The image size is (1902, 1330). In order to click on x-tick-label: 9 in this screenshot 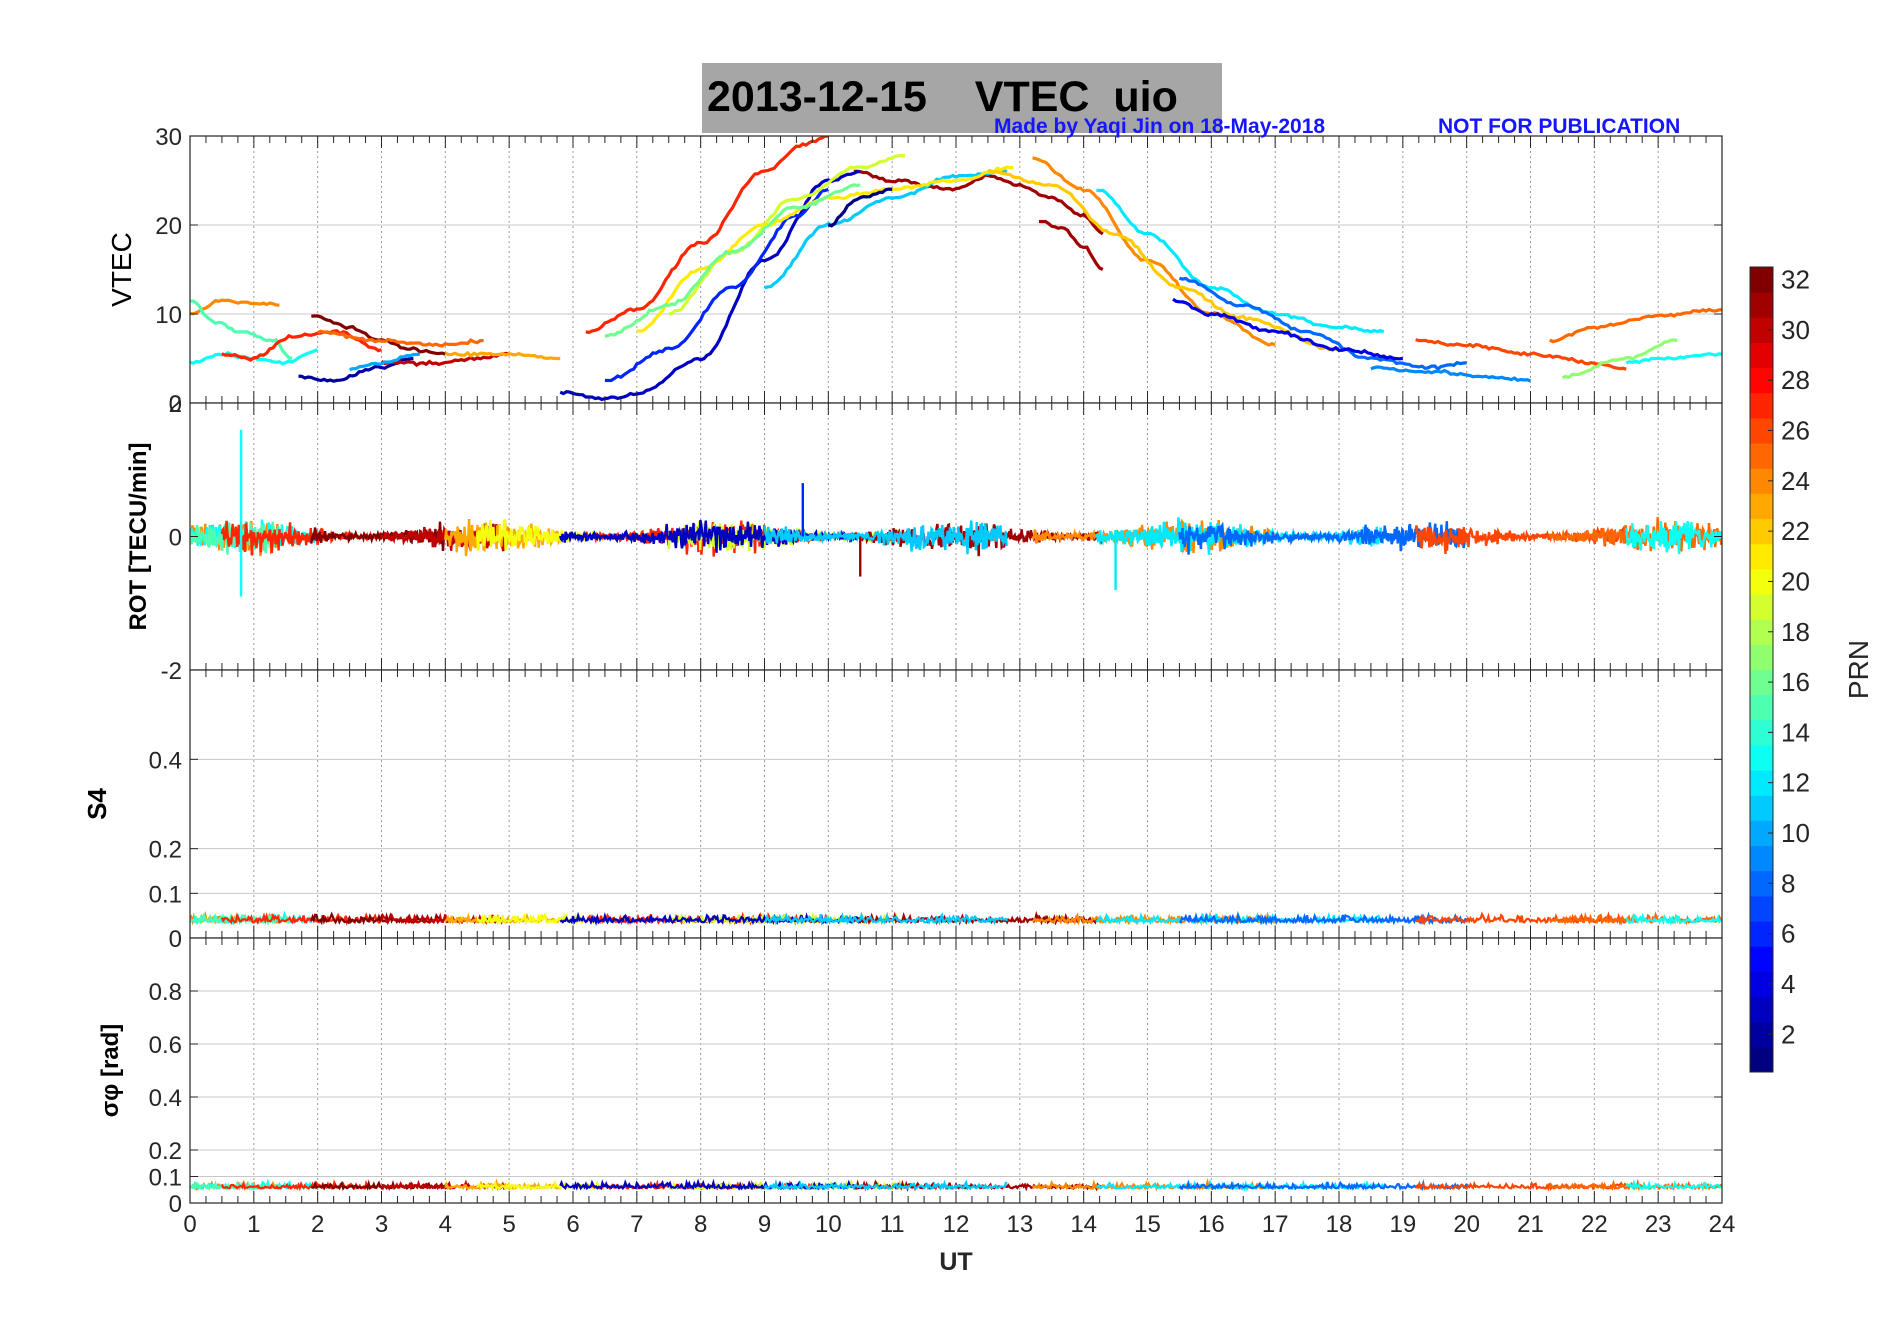, I will do `click(764, 1224)`.